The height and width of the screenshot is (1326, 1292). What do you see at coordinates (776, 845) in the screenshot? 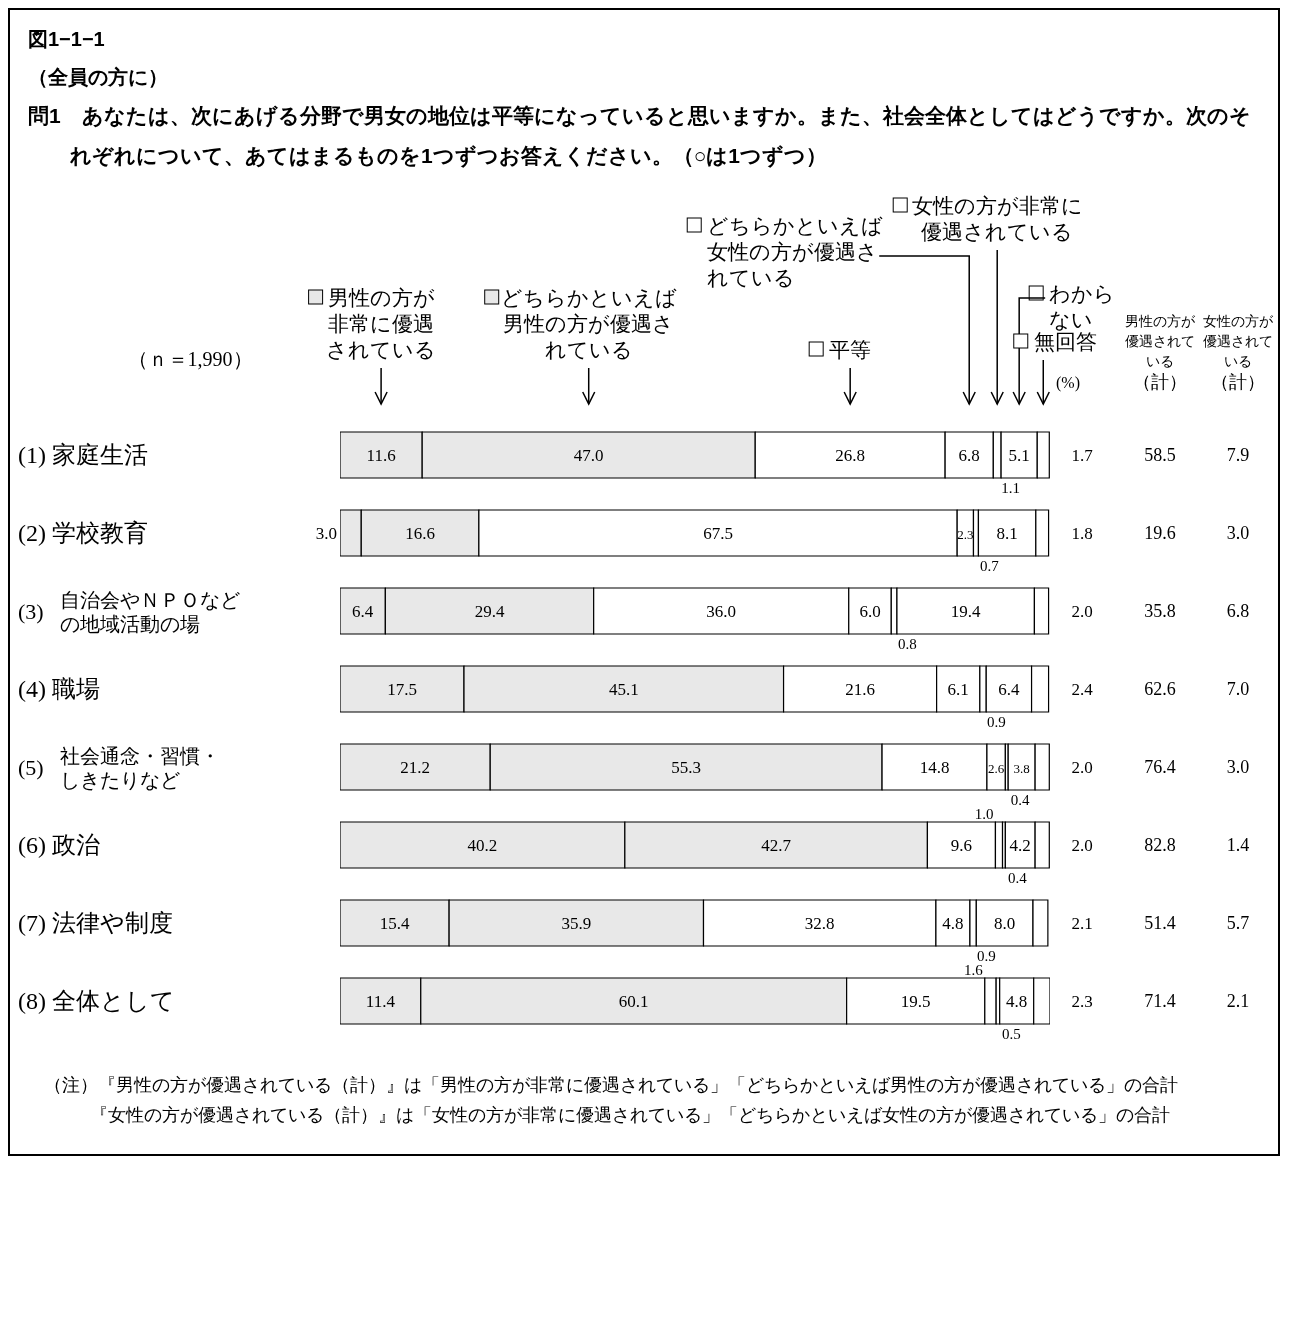
I see `data-label: 42.7` at bounding box center [776, 845].